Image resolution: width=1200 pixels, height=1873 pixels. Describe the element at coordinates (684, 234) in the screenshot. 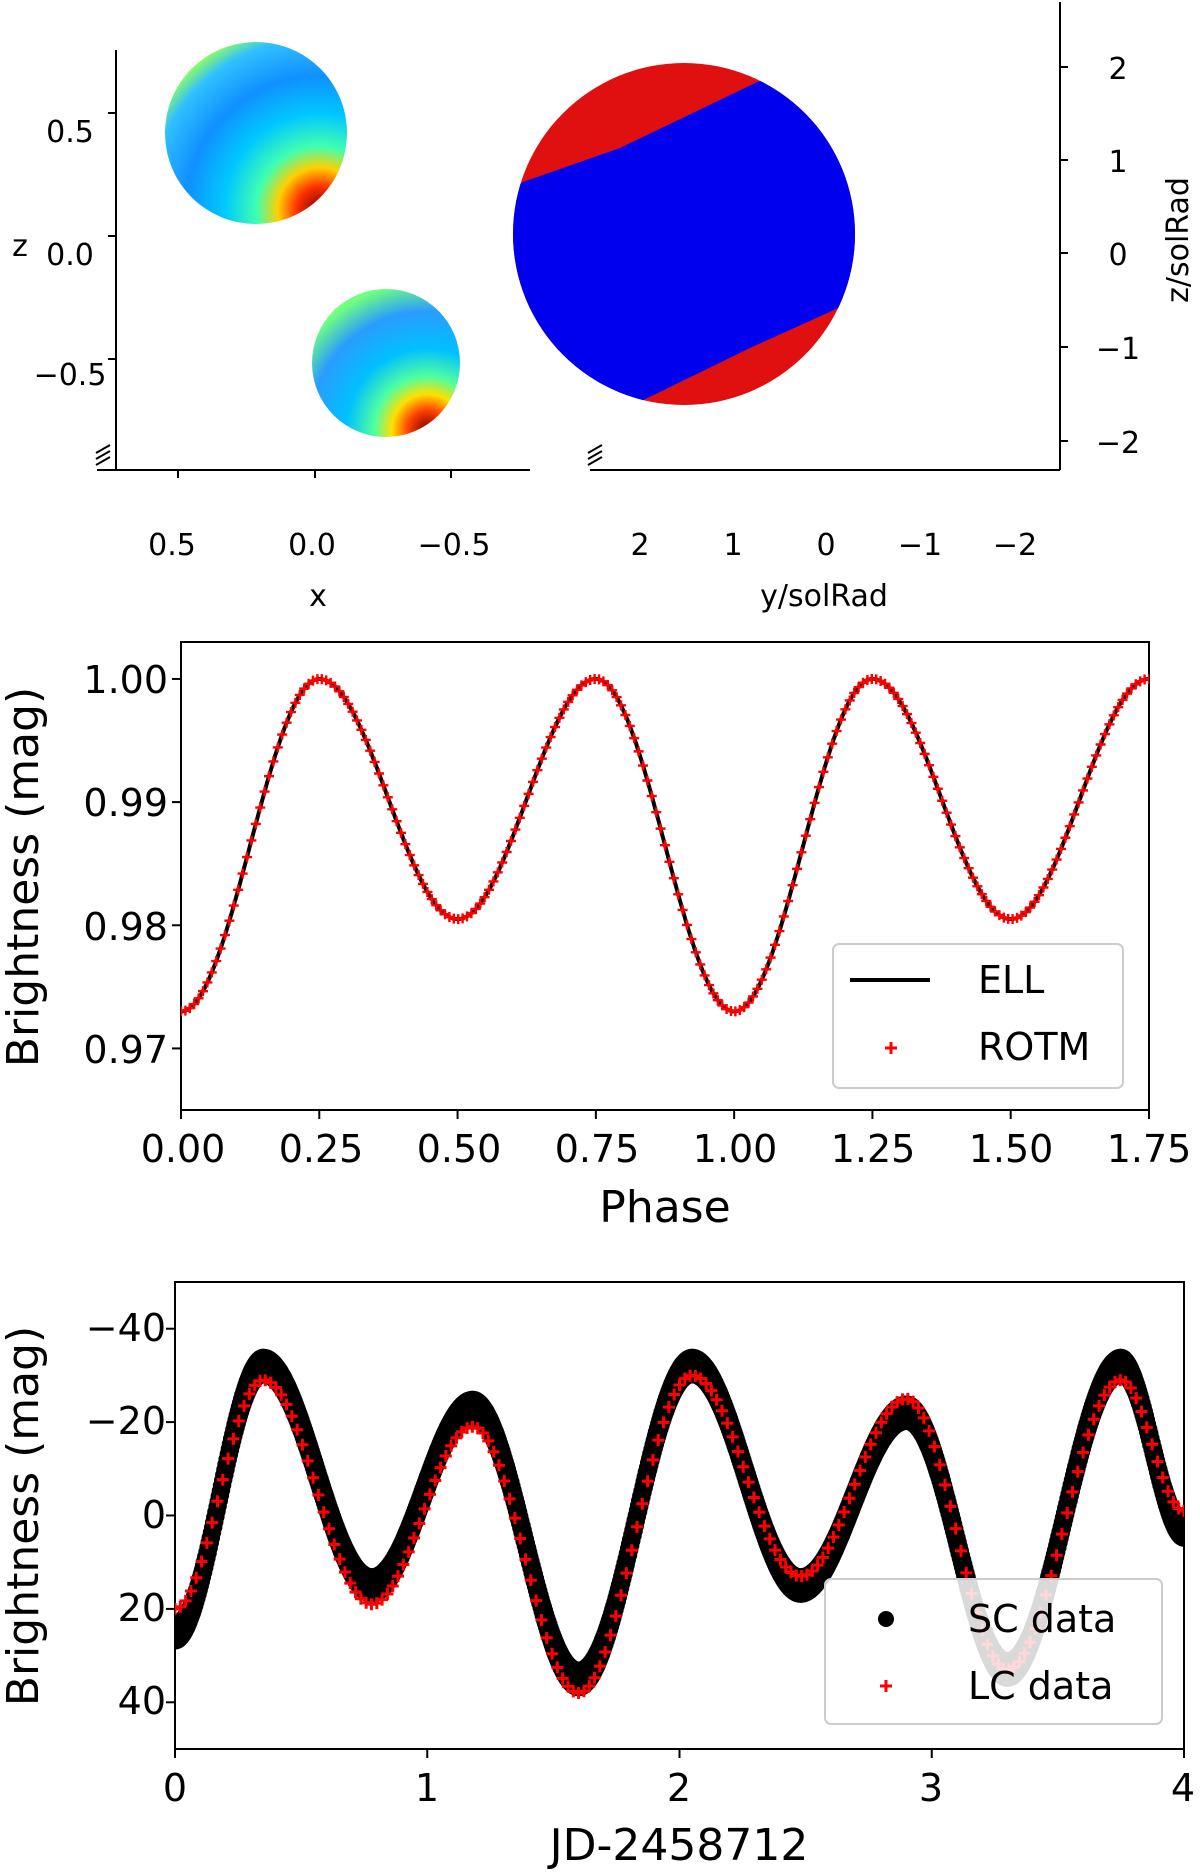

I see `star-body` at that location.